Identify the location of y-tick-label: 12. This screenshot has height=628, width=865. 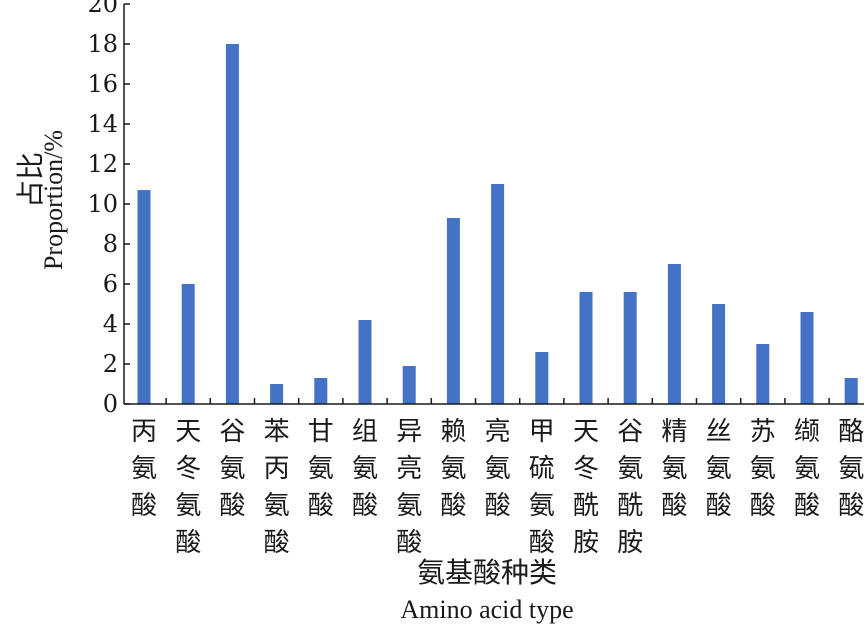
(102, 164).